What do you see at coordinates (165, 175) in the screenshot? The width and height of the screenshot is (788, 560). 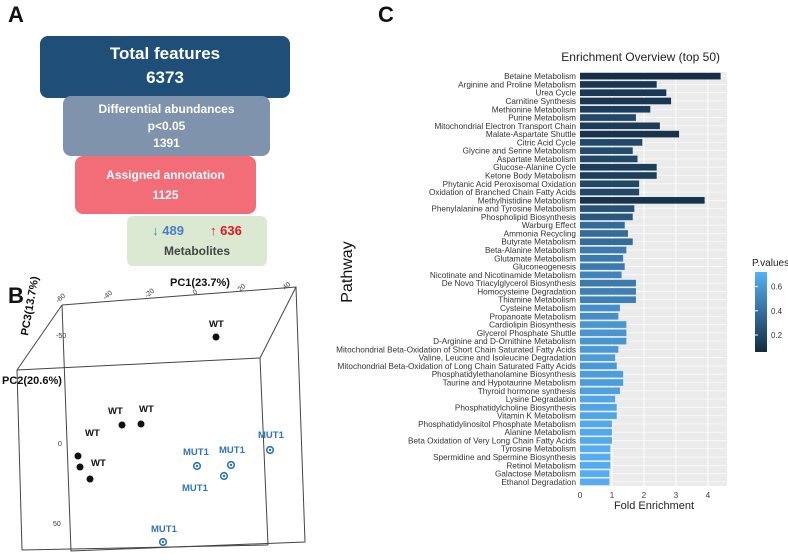 I see `assigned-label: Assigned annotation` at bounding box center [165, 175].